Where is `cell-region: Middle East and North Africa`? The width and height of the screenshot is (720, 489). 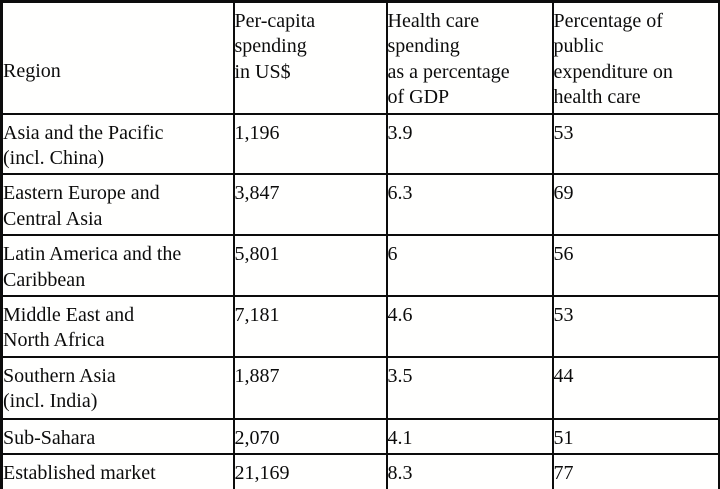
cell-region: Middle East and North Africa is located at coordinates (117, 326).